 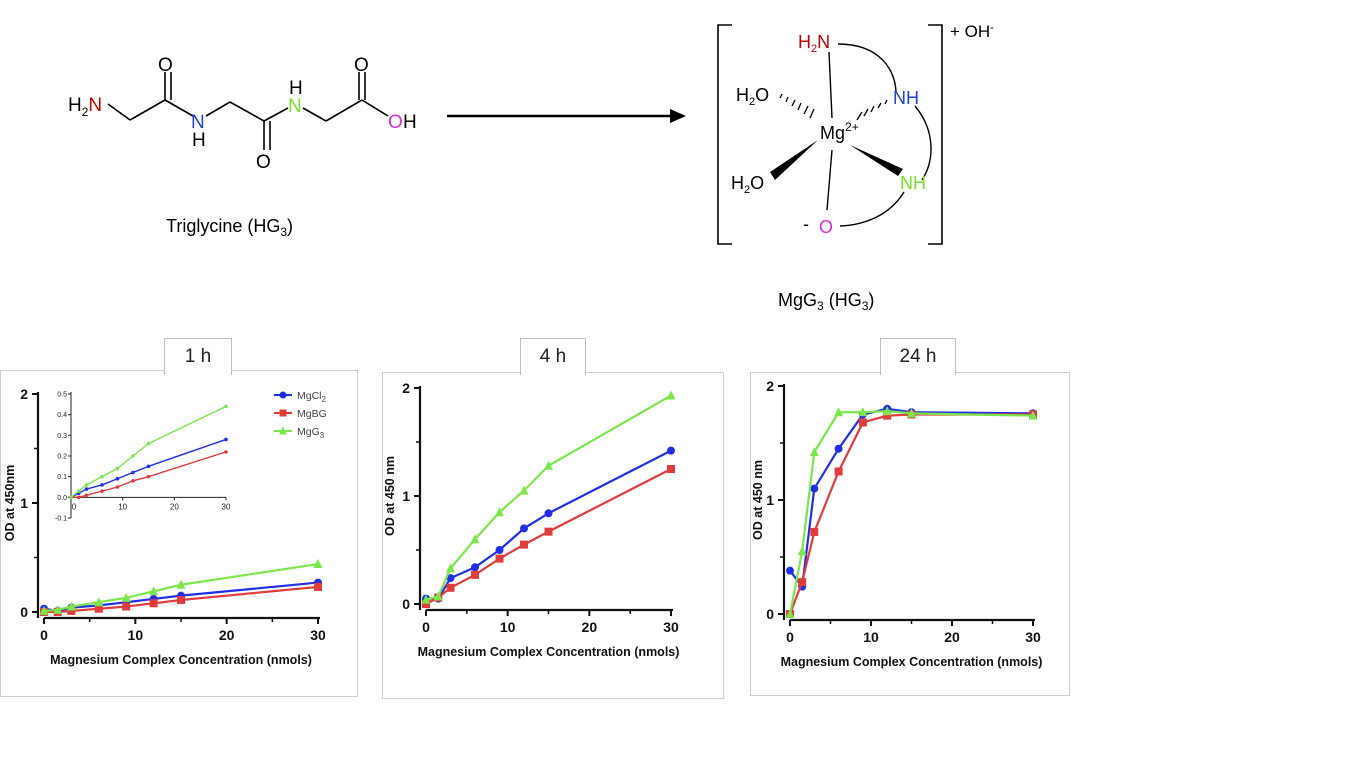 What do you see at coordinates (74, 506) in the screenshot?
I see `inset-x-tick-label: 0` at bounding box center [74, 506].